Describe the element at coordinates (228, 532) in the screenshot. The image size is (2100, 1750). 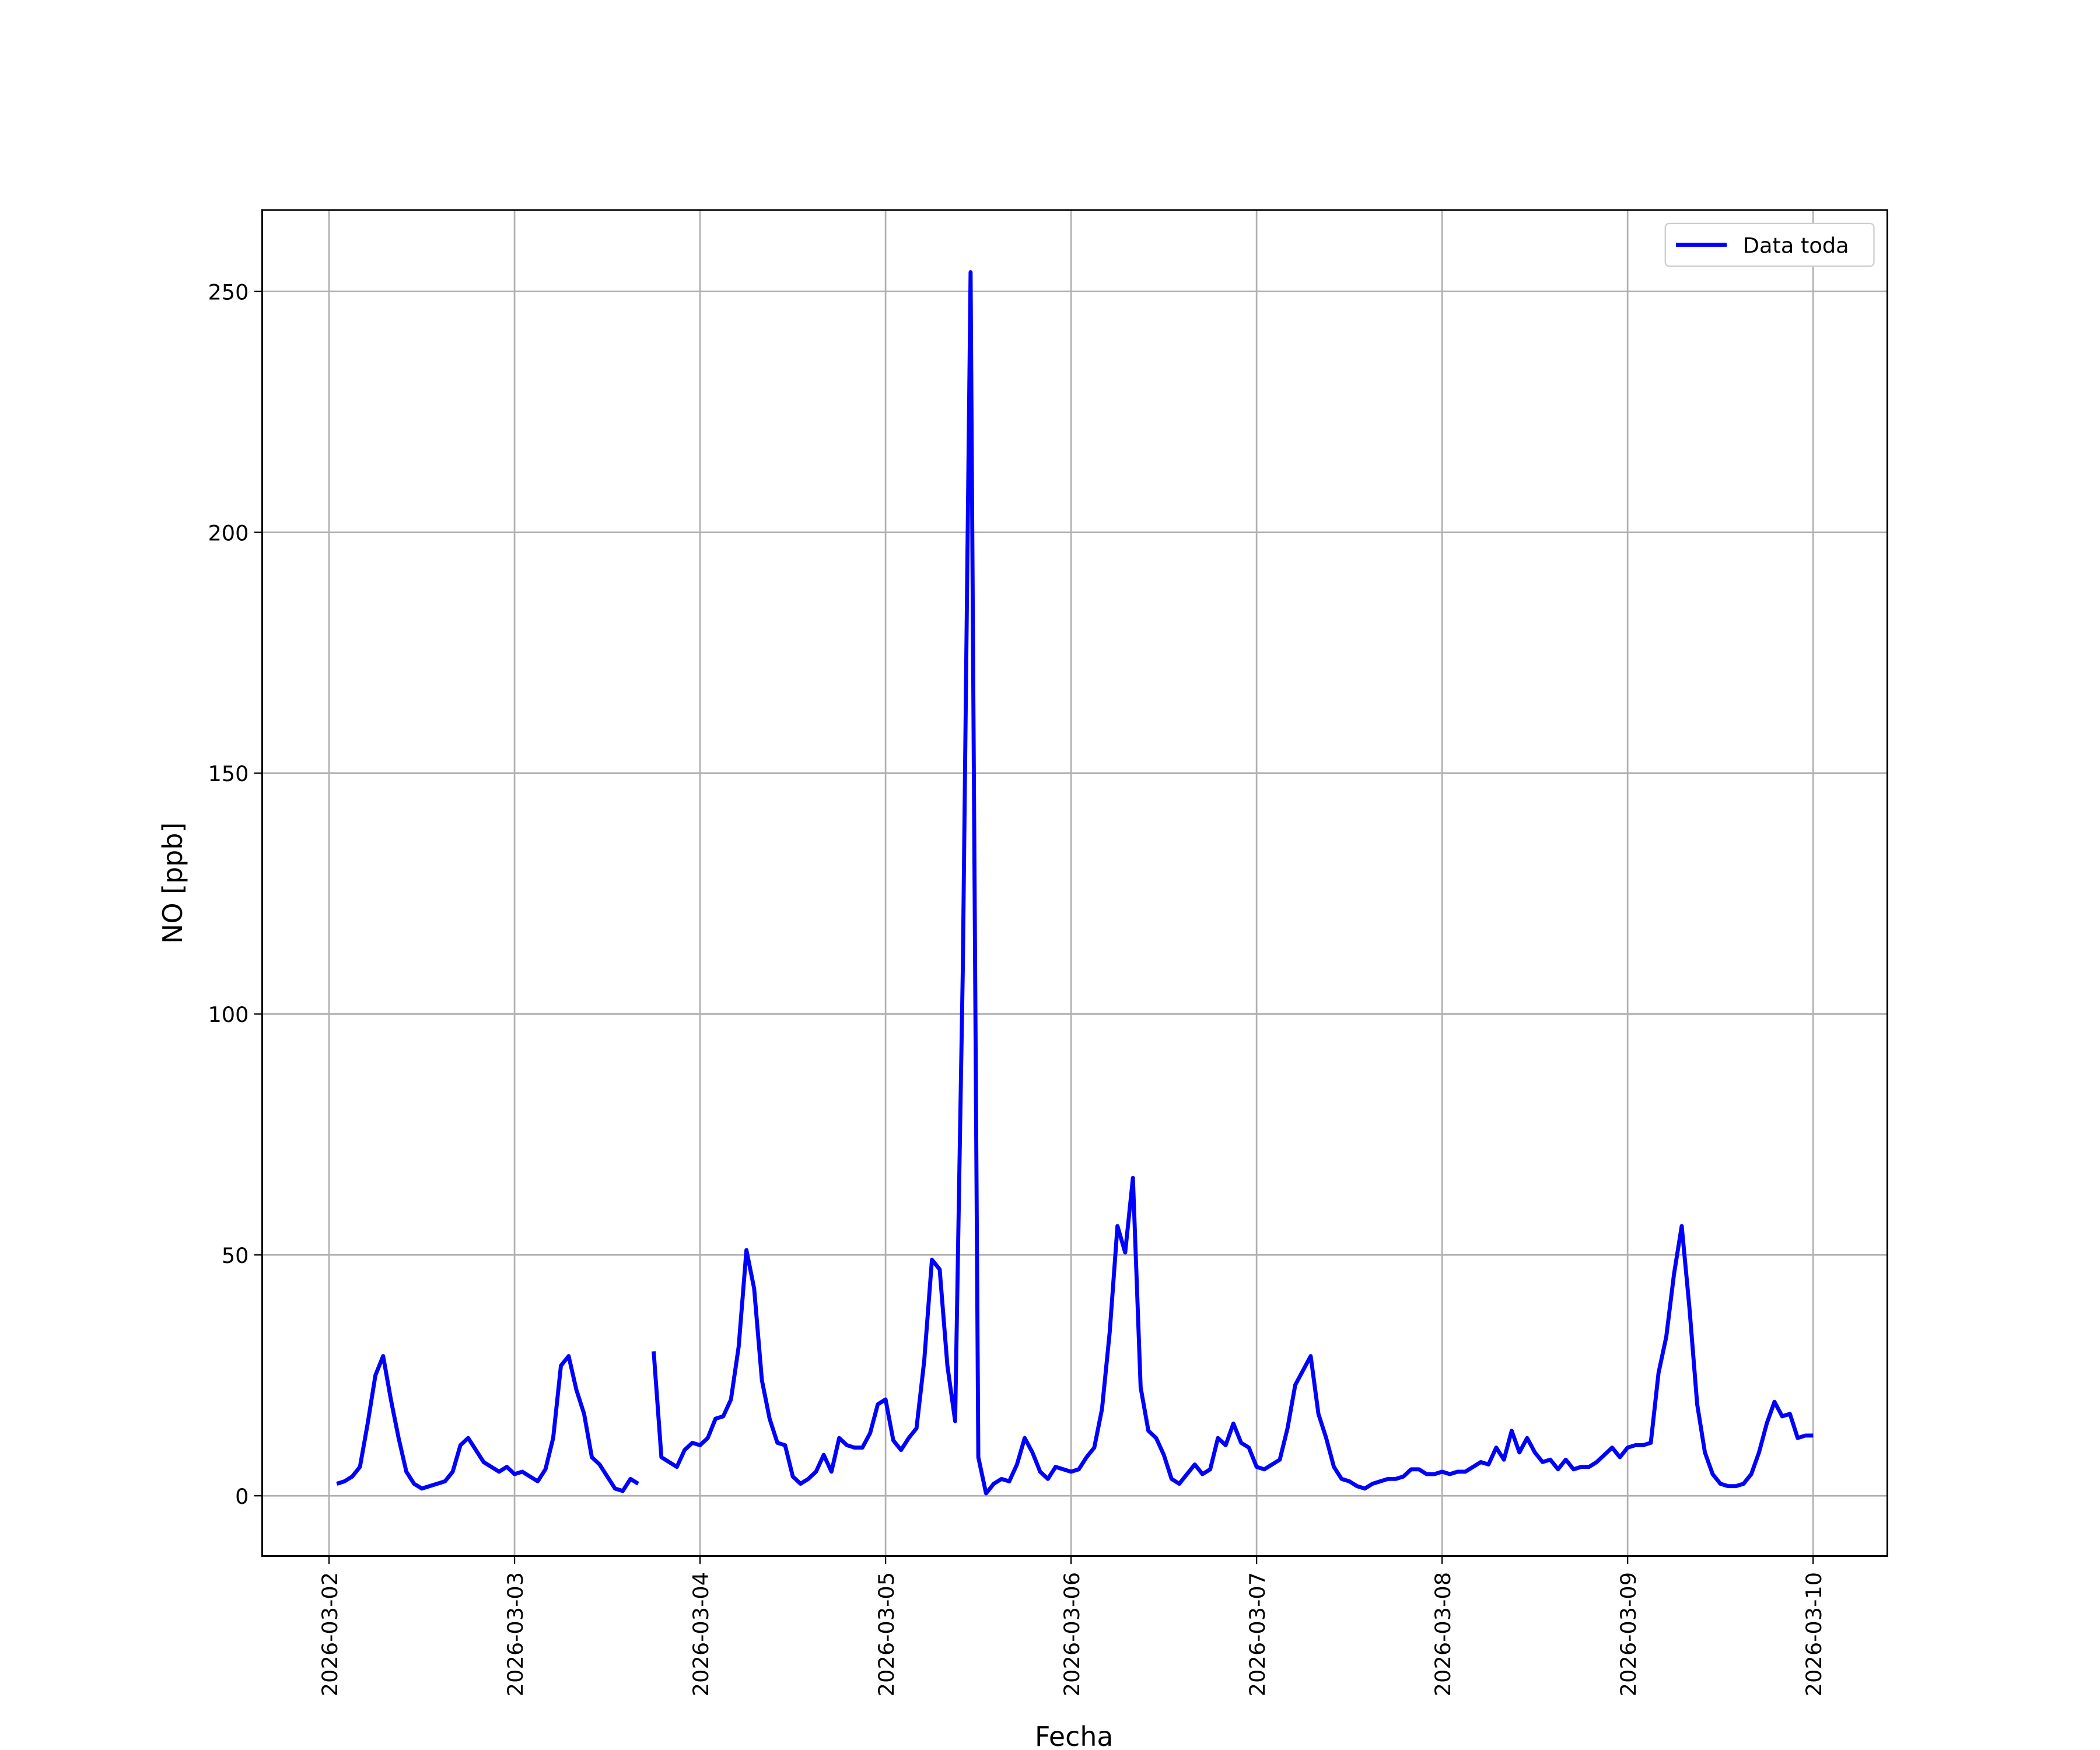
I see `y-tick-label: 200` at that location.